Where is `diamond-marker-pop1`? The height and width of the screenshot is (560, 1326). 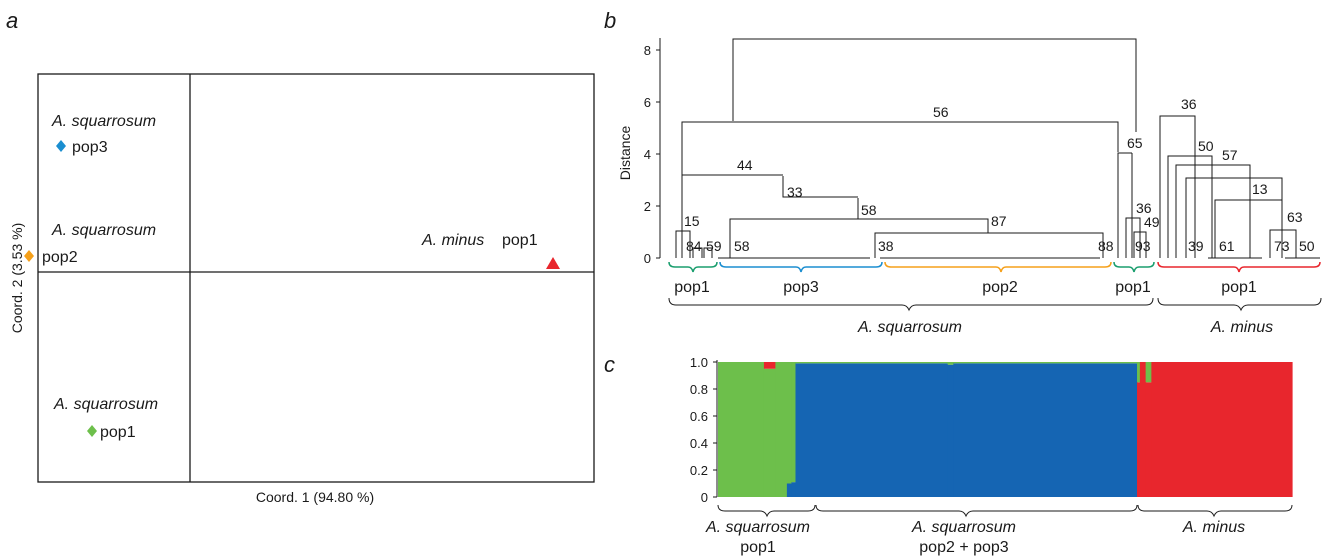
diamond-marker-pop1 is located at coordinates (92, 431).